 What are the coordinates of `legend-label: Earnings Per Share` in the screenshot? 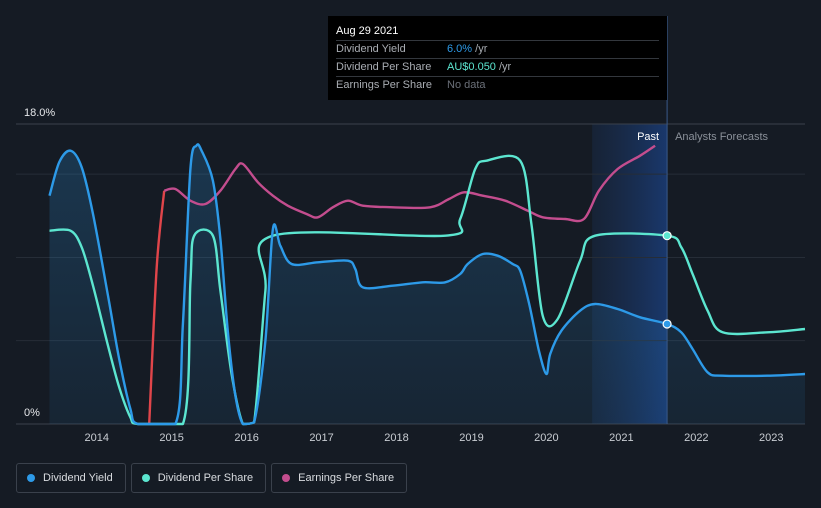 It's located at (346, 478).